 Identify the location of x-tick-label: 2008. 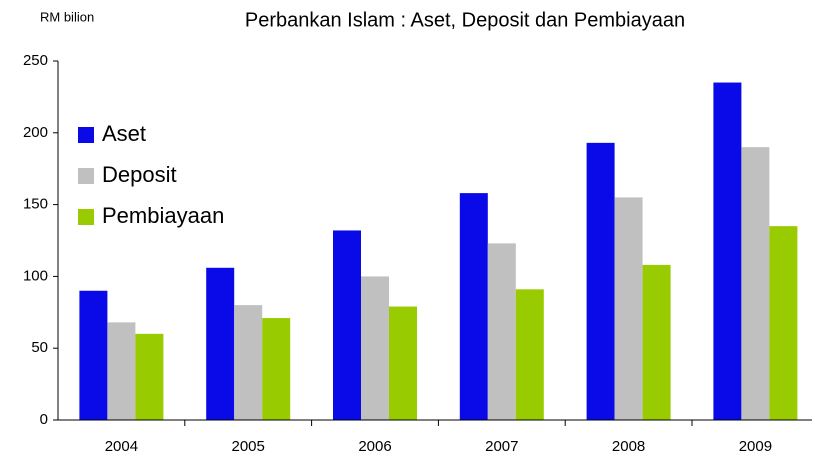
(628, 446).